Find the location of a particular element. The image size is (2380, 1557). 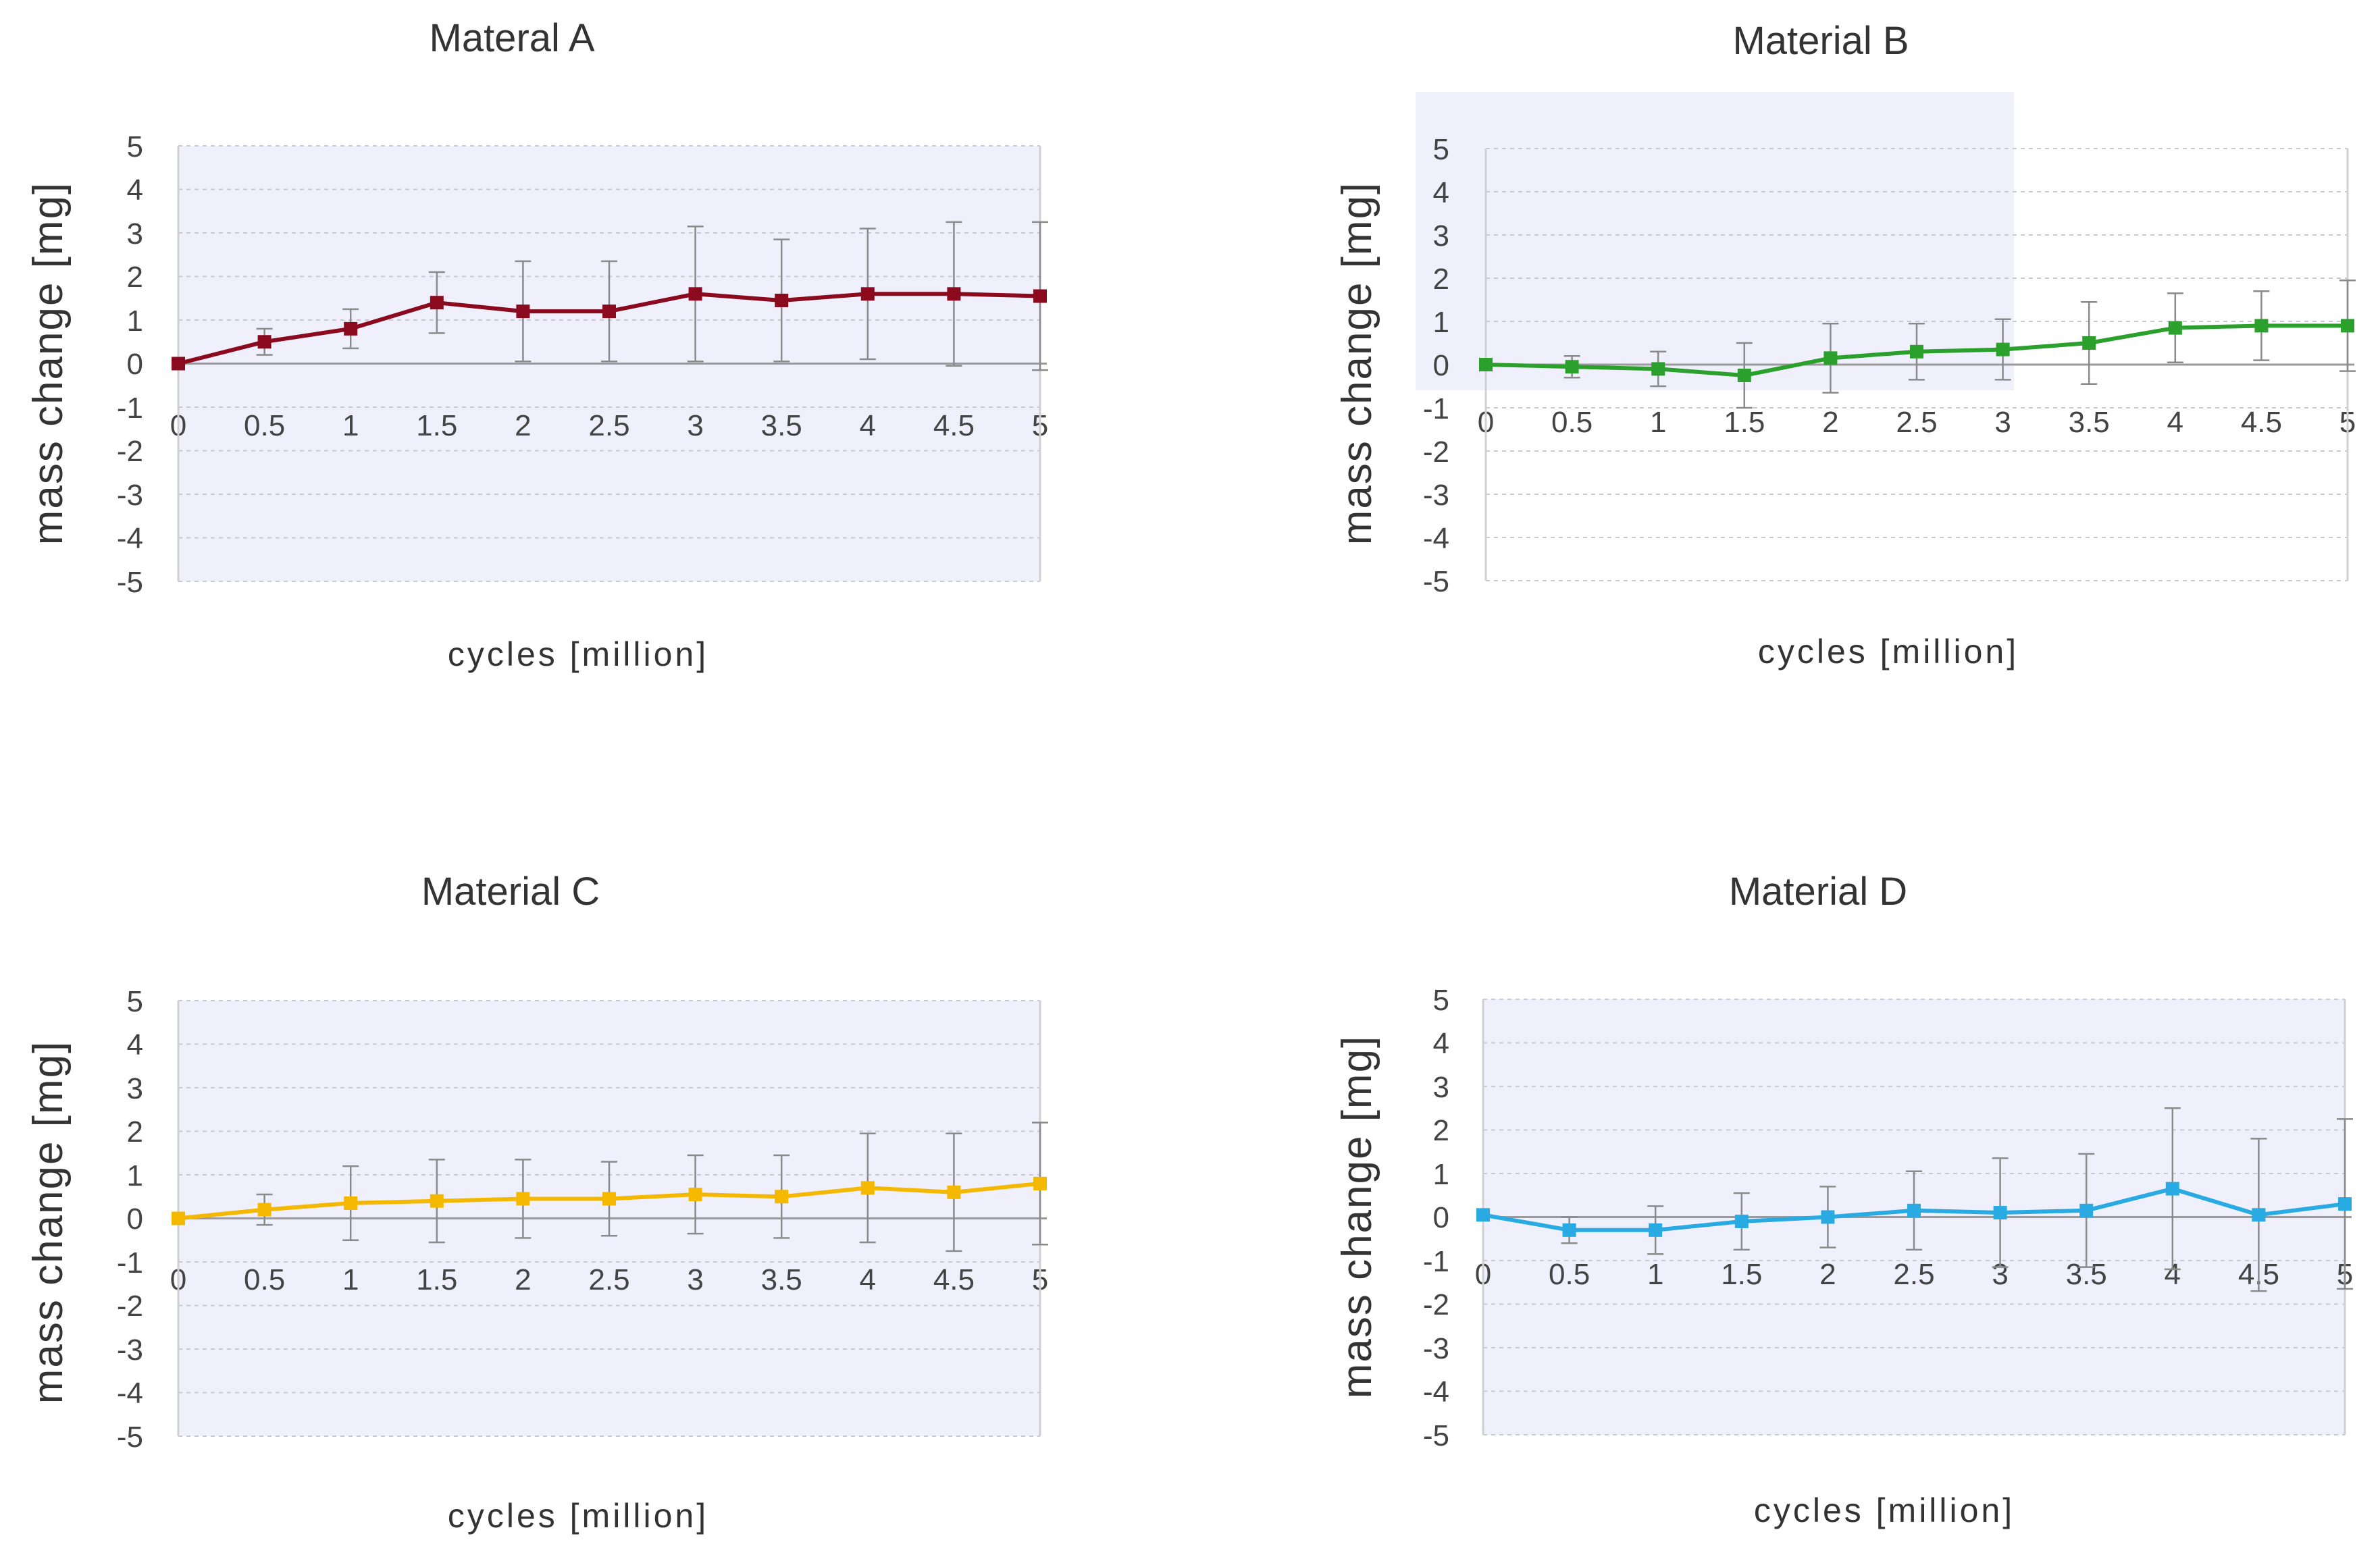

chart-c-y-axis-label: mass change [mg] is located at coordinates (48, 1222).